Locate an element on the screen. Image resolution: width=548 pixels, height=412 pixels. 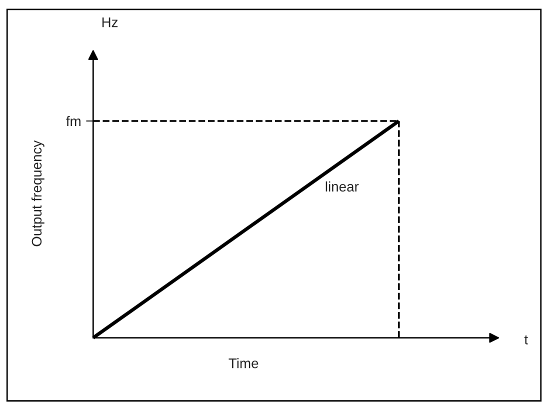
annotation: linear is located at coordinates (342, 186).